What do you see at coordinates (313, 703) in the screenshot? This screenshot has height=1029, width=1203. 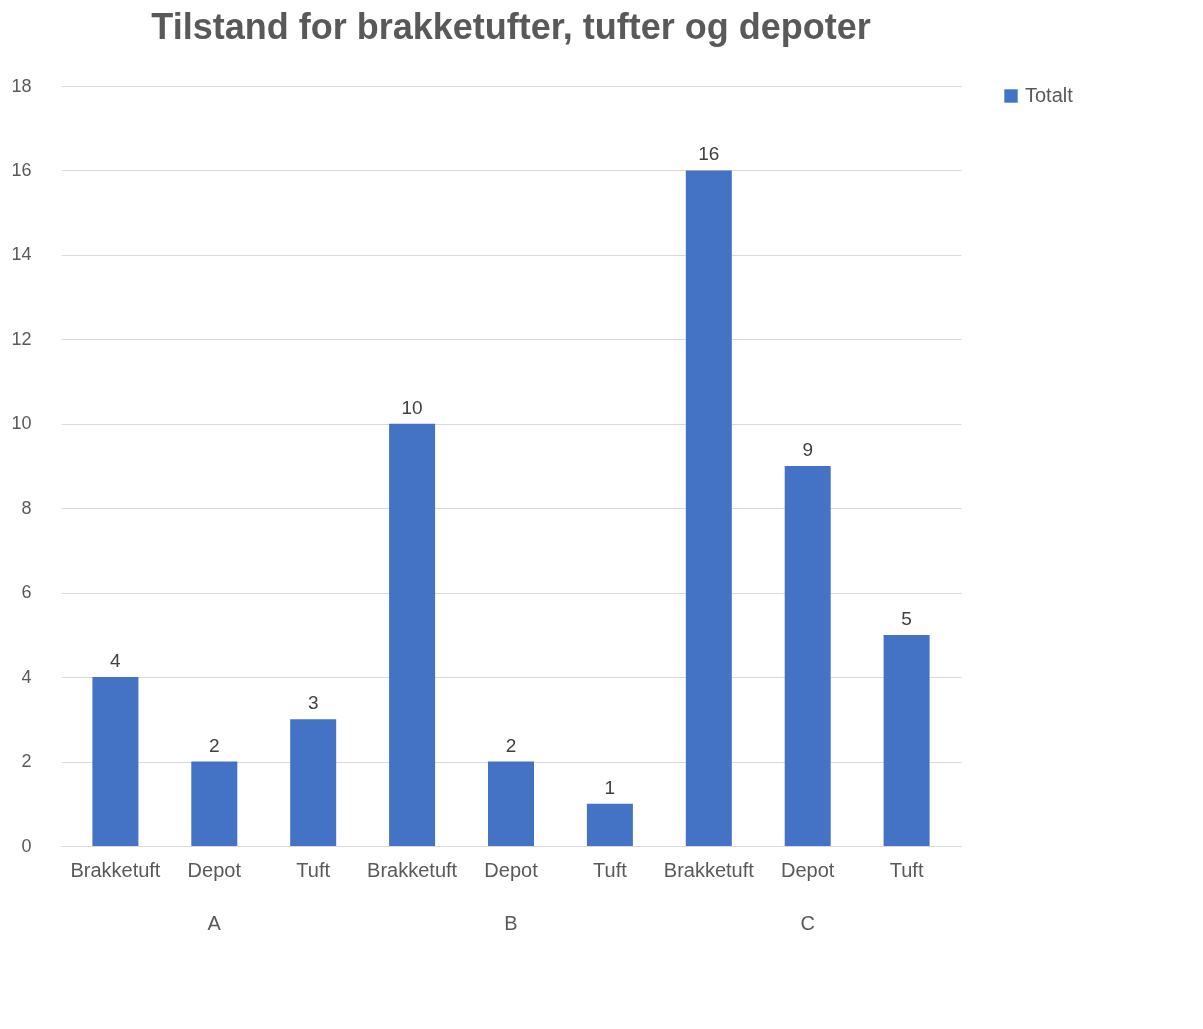 I see `data-label: 3` at bounding box center [313, 703].